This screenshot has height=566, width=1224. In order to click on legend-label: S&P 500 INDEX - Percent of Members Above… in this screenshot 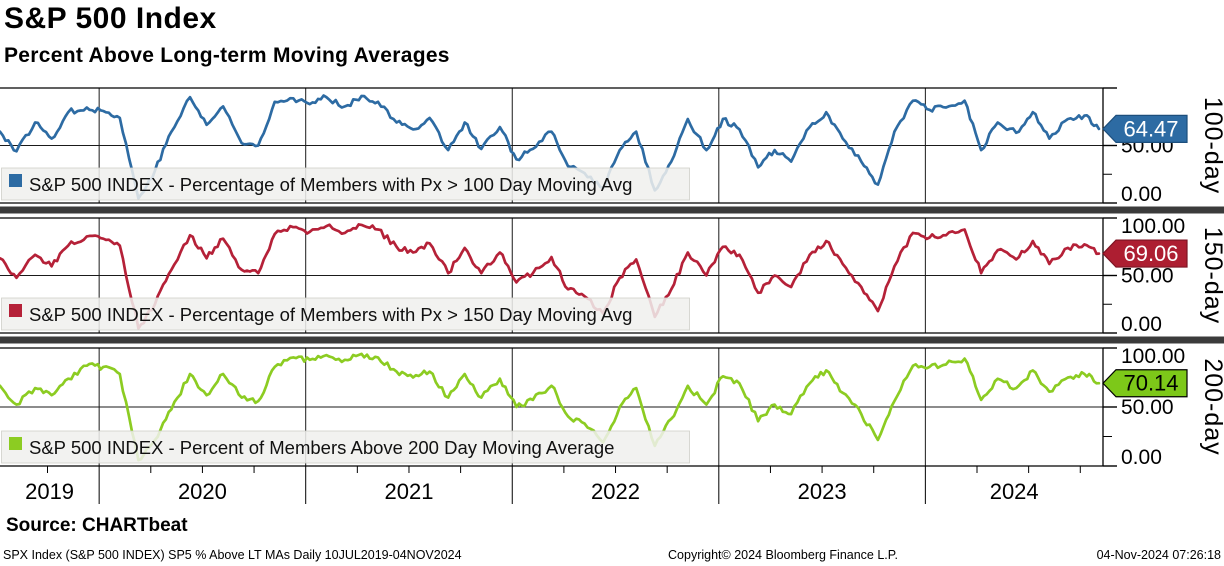, I will do `click(321, 447)`.